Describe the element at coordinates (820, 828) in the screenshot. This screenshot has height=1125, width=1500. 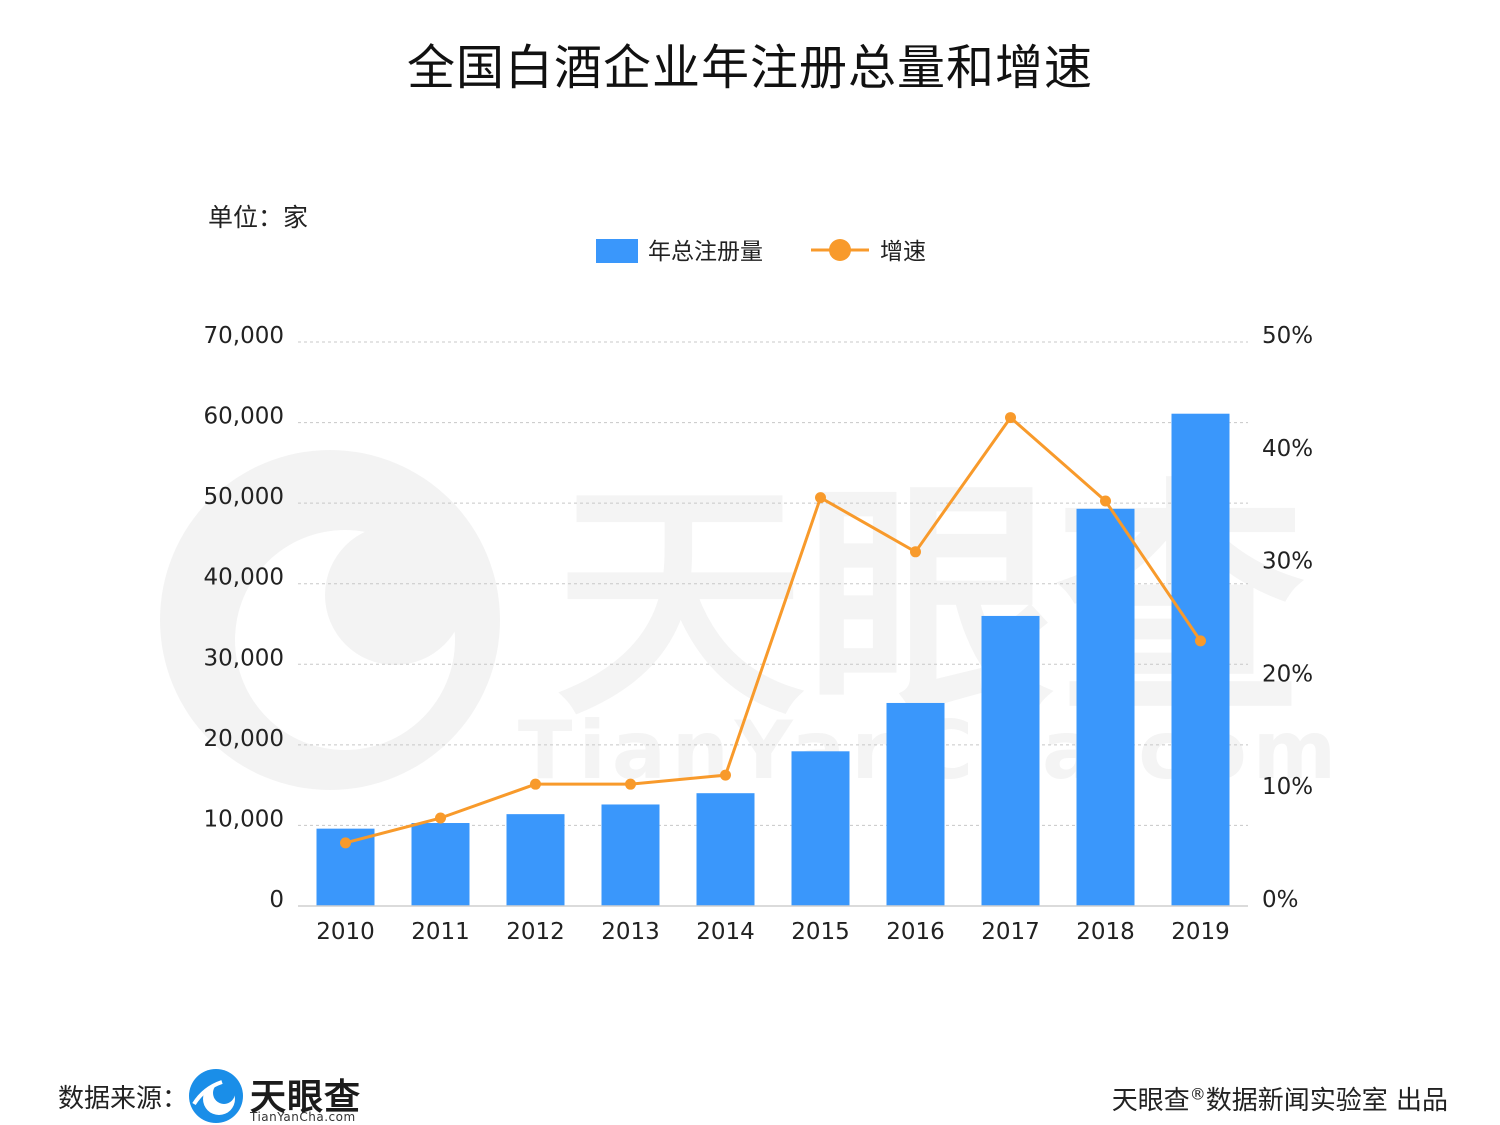
I see `bar-2015` at that location.